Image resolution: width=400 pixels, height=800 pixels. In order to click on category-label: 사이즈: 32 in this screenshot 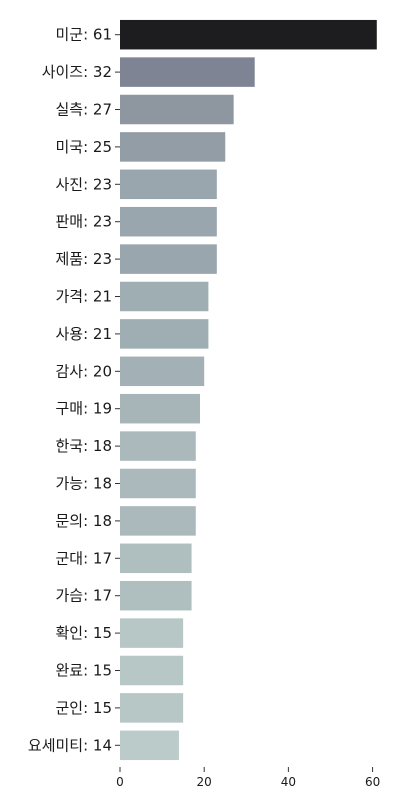, I will do `click(77, 72)`.